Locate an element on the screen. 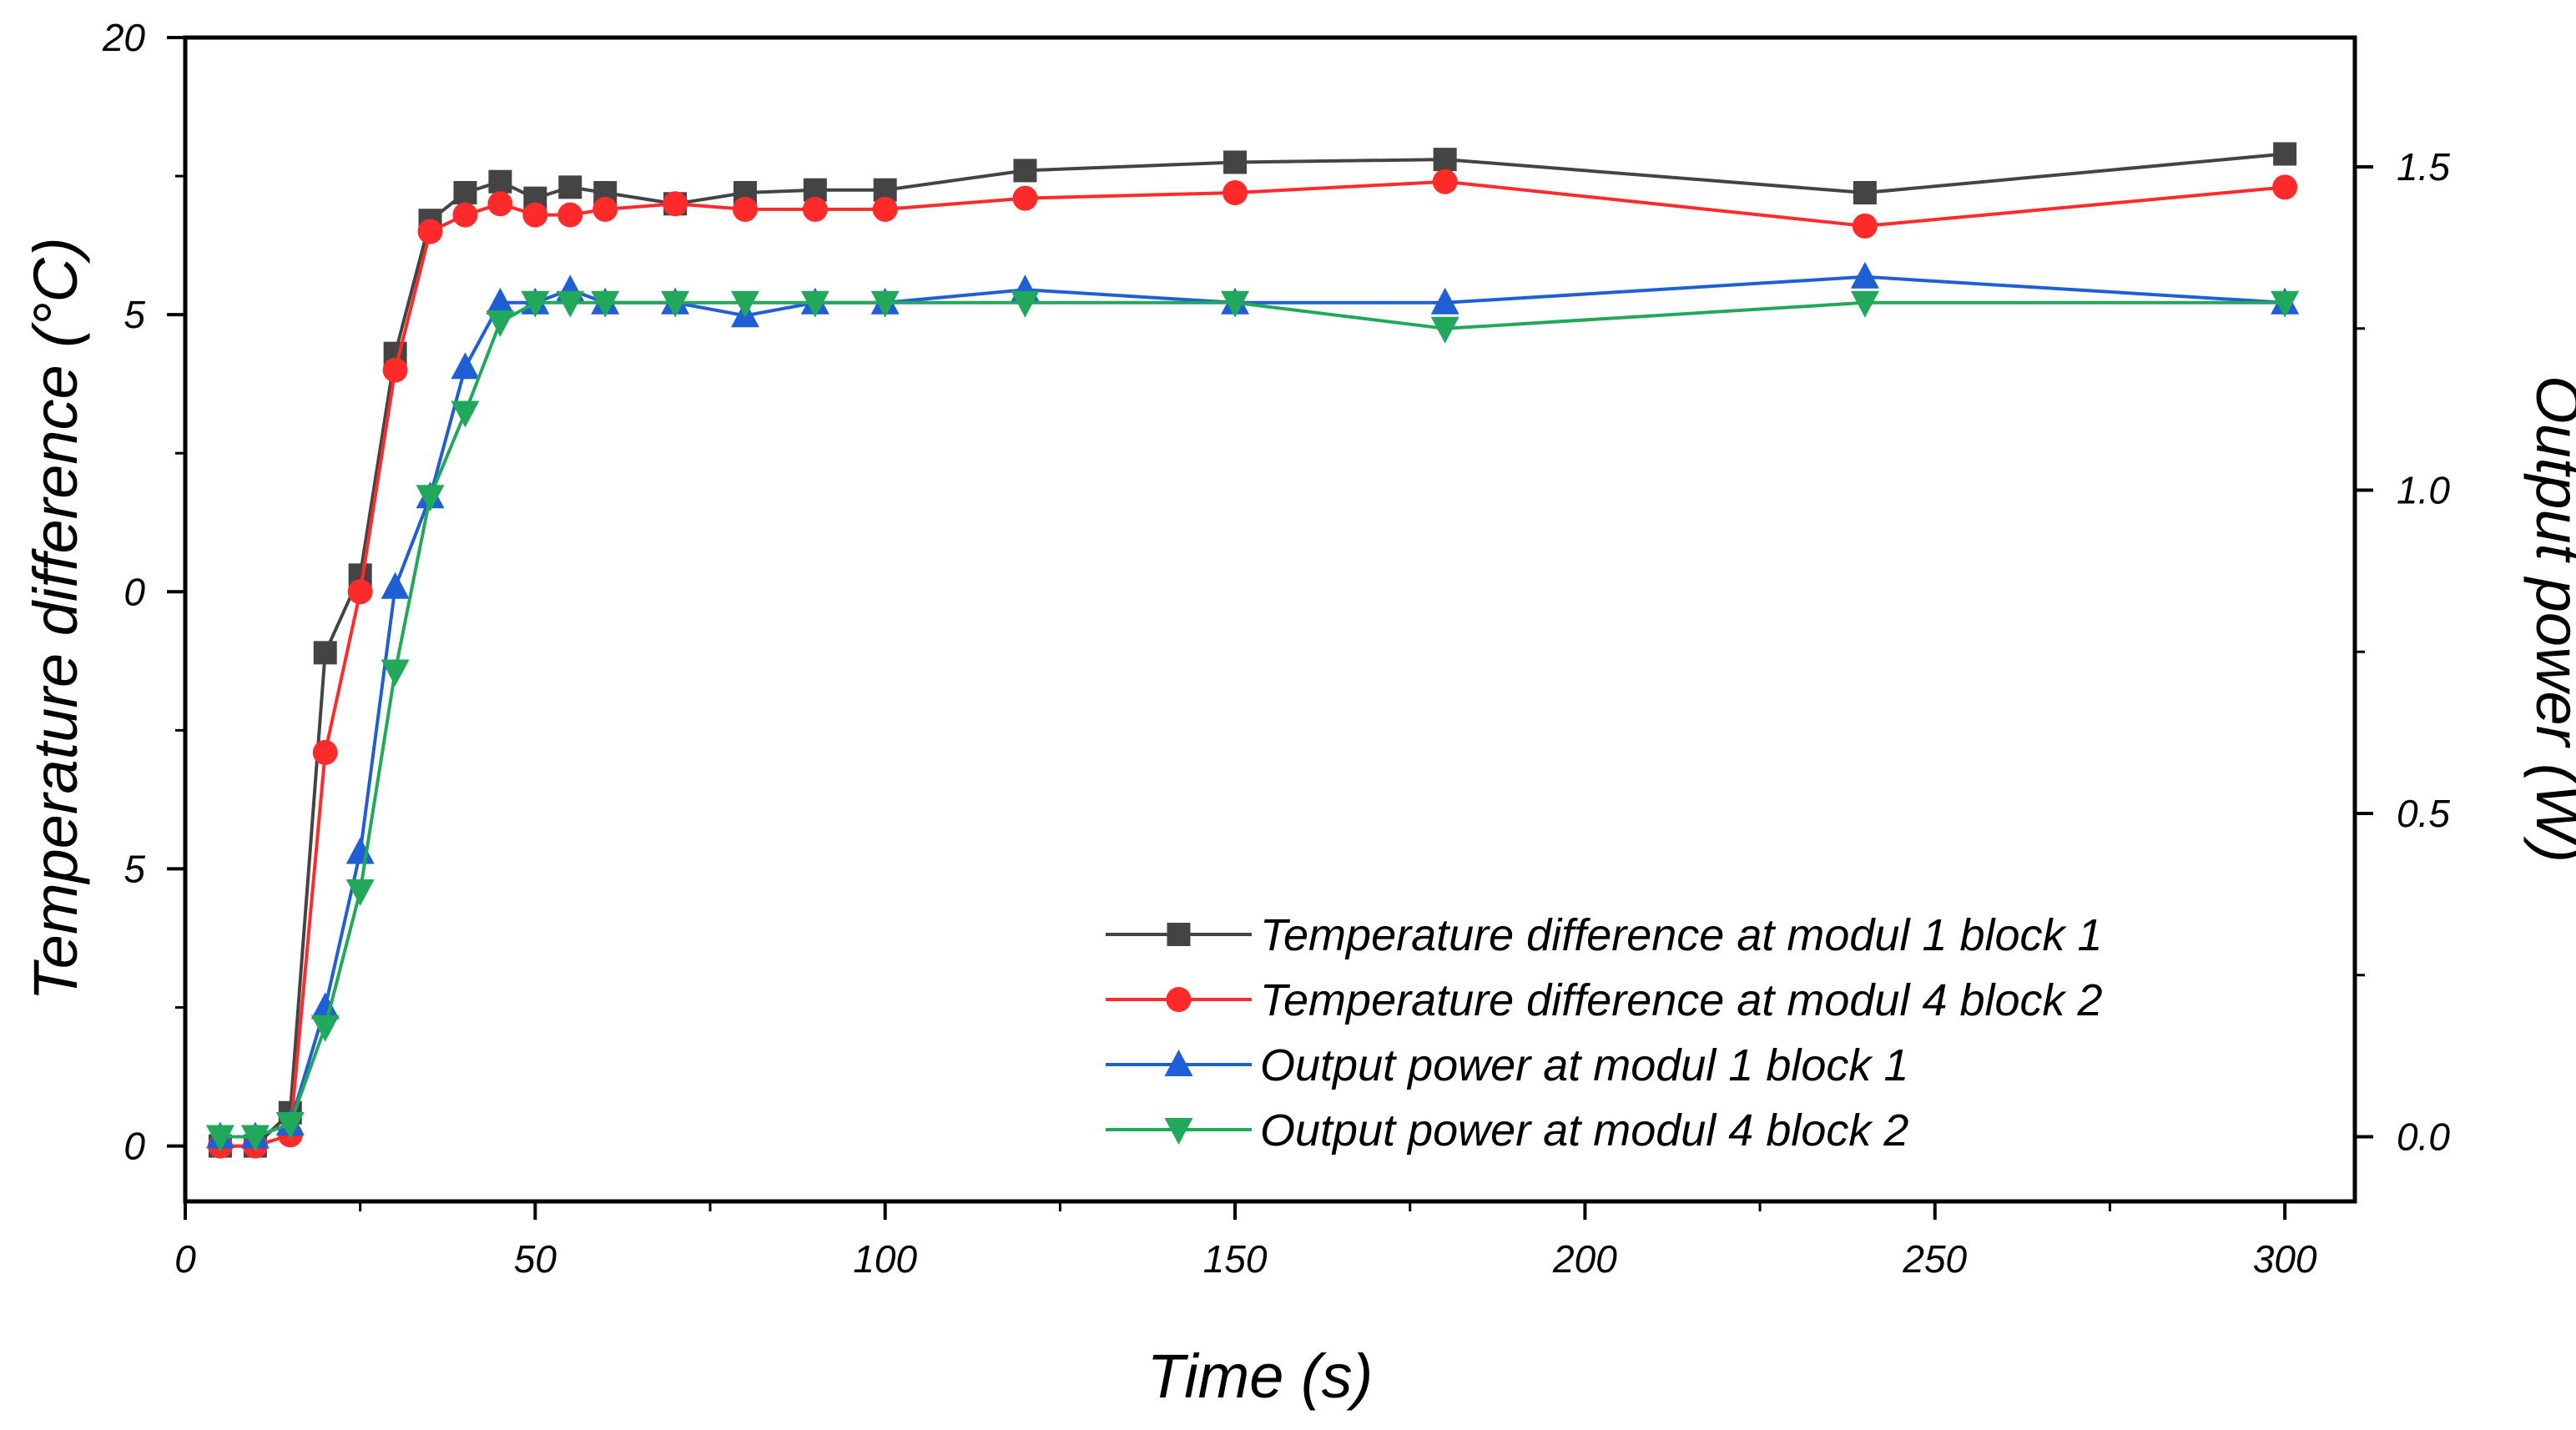 The width and height of the screenshot is (2576, 1430). legend-item: Output power at modul 1 block 1 is located at coordinates (1507, 1065).